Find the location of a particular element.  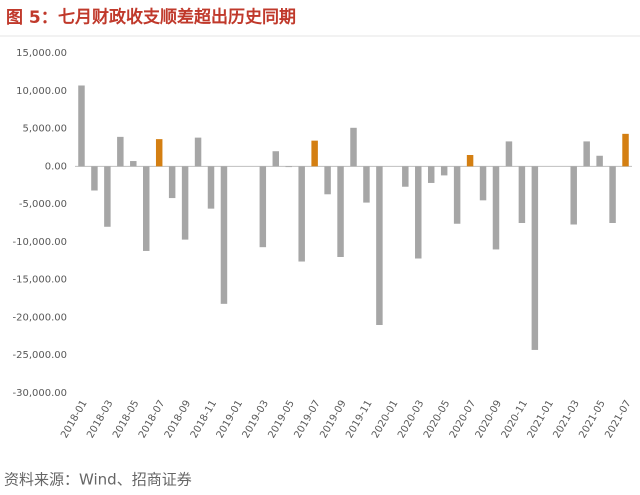

y-tick-label: -20,000.00 is located at coordinates (39, 317).